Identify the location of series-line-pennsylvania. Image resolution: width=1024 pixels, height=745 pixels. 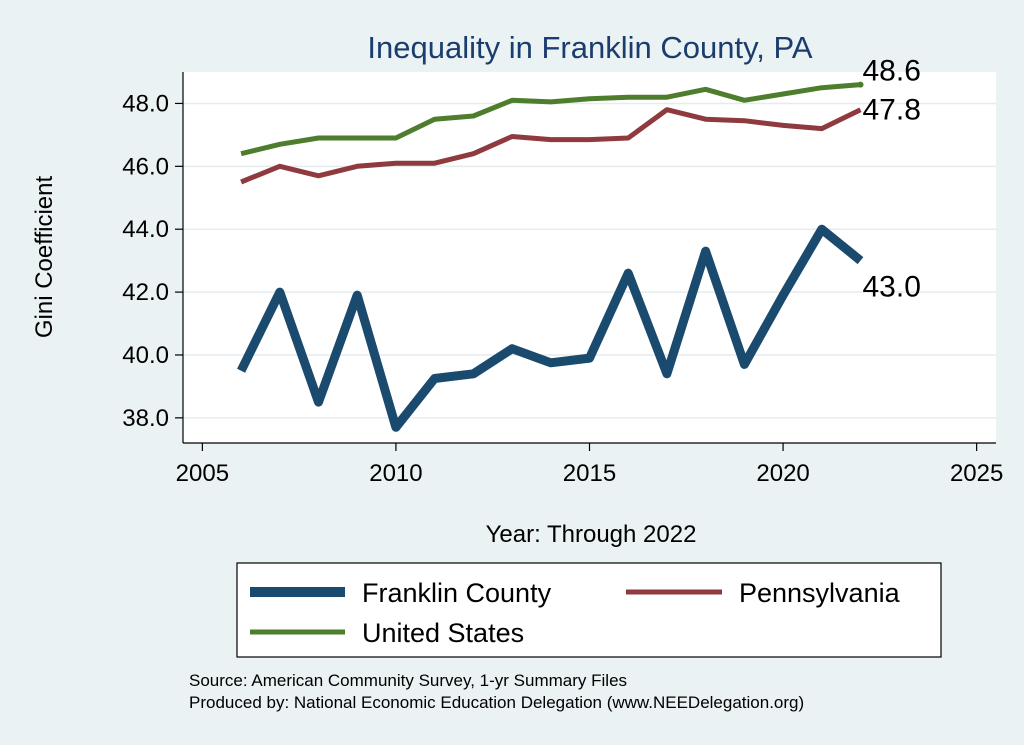
(551, 146).